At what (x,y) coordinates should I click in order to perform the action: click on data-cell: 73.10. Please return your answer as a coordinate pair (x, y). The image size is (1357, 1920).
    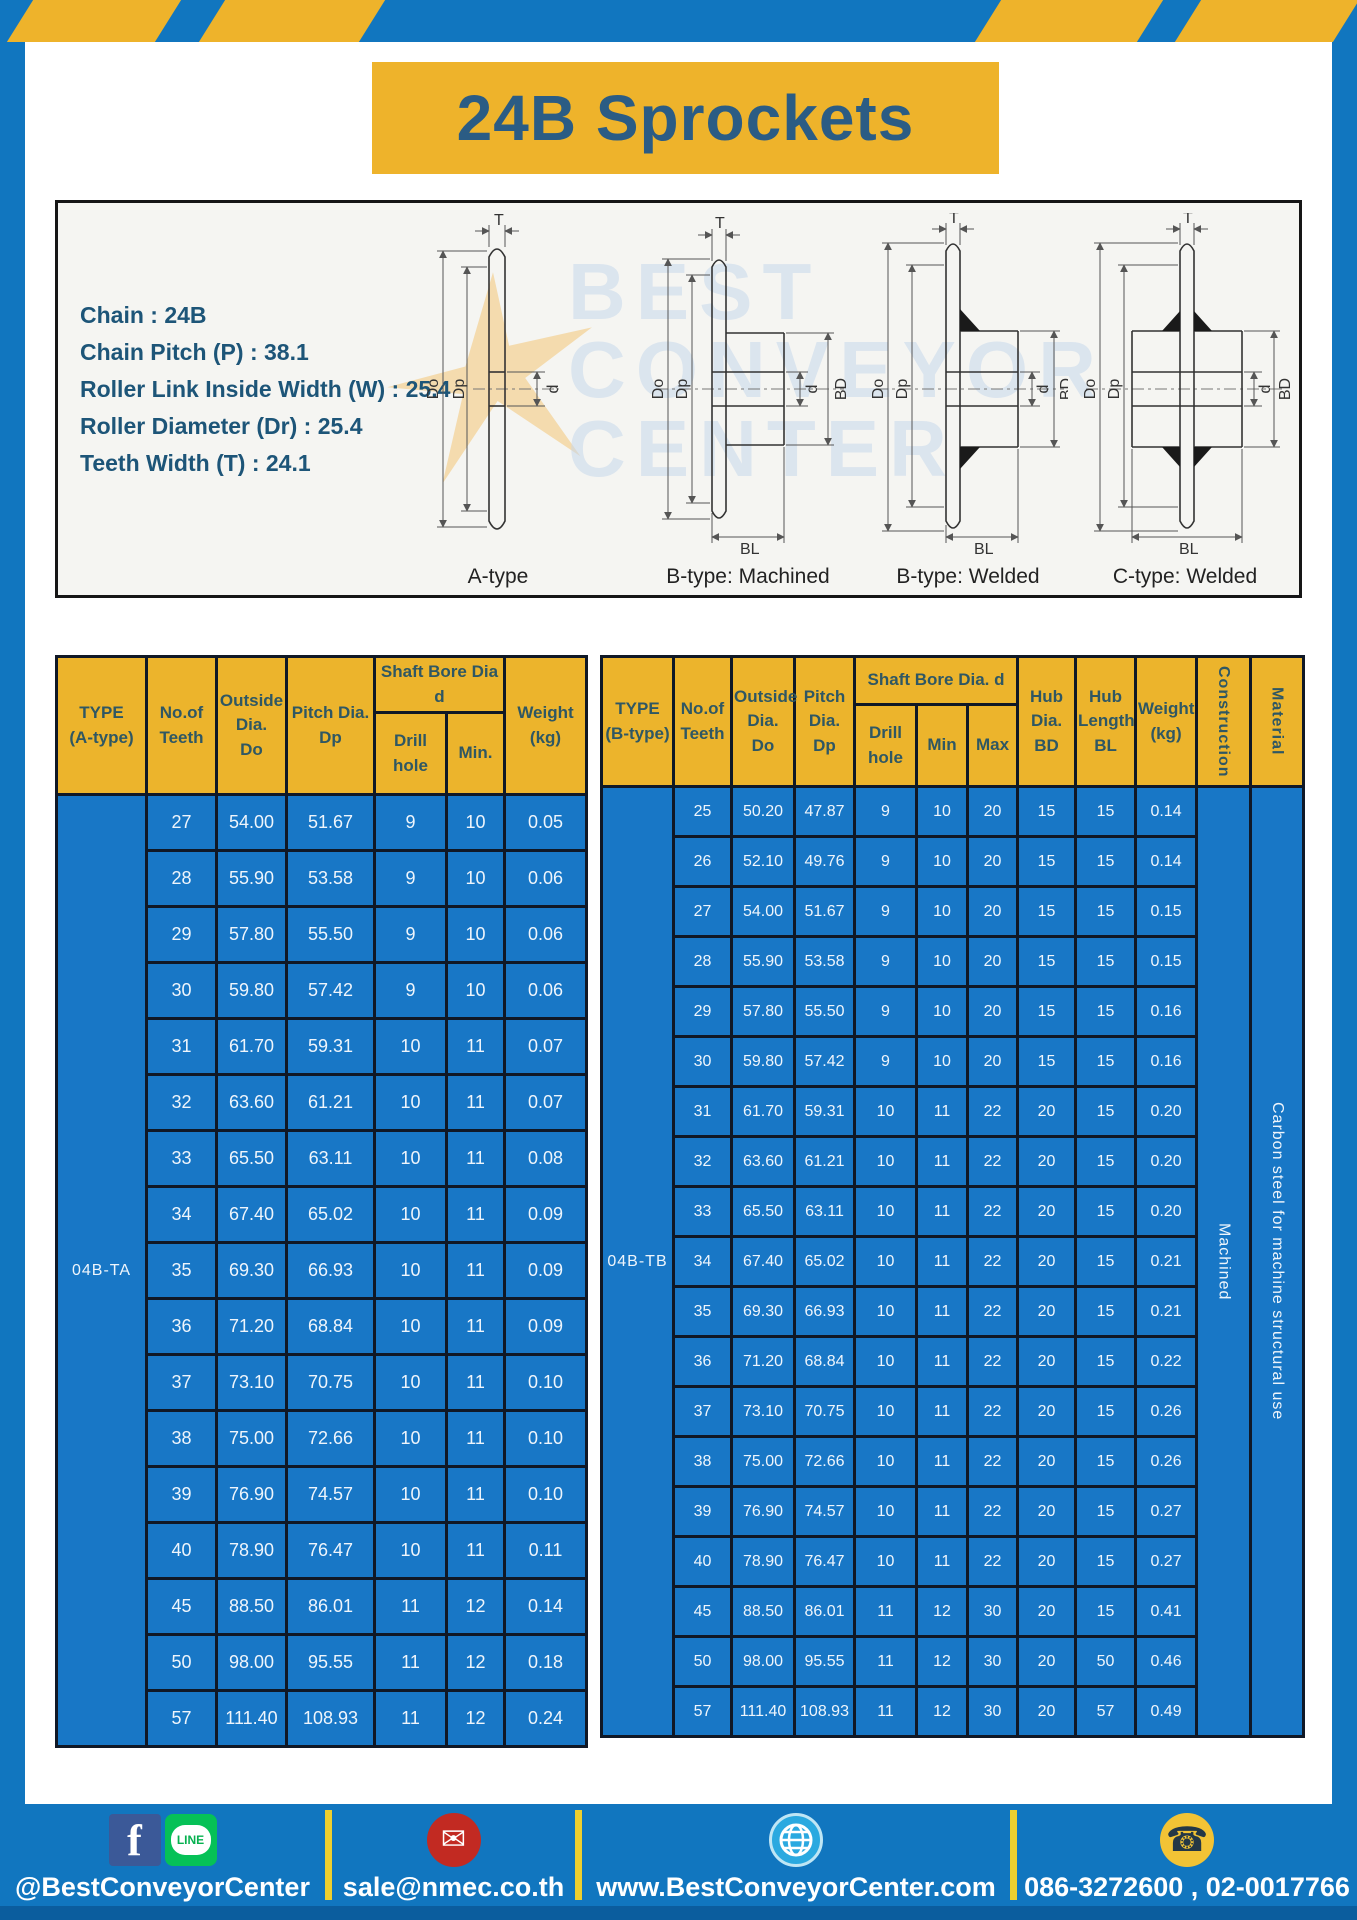
    Looking at the image, I should click on (763, 1411).